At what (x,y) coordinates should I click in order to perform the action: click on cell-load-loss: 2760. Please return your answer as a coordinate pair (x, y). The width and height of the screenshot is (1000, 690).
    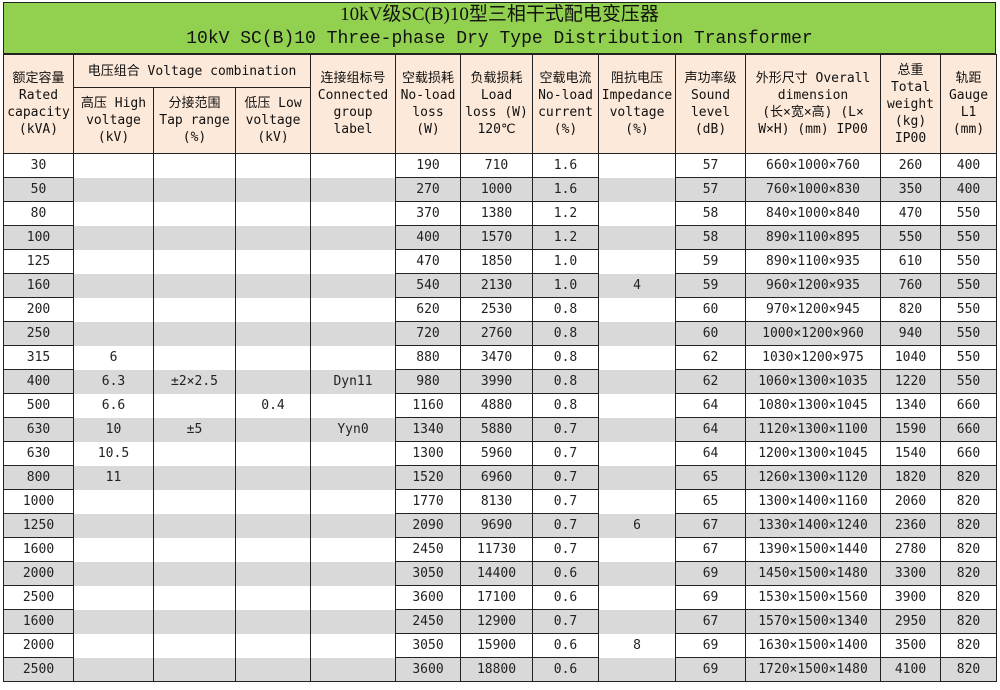
    Looking at the image, I should click on (497, 333).